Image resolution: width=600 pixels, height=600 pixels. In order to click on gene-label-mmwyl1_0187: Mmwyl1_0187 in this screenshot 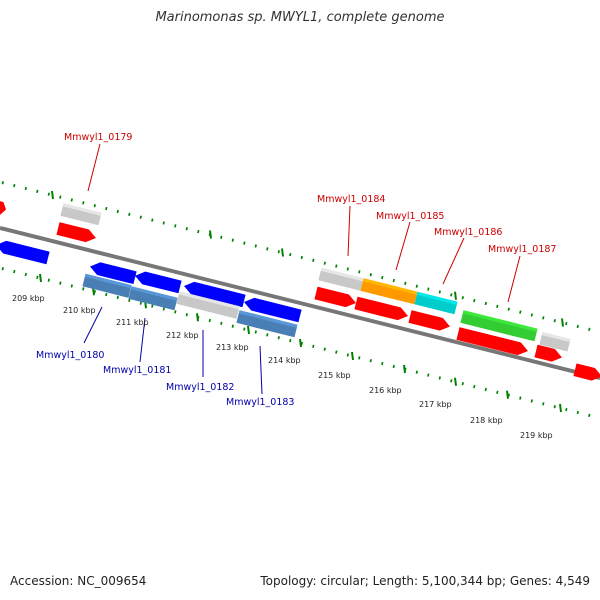, I will do `click(522, 249)`.